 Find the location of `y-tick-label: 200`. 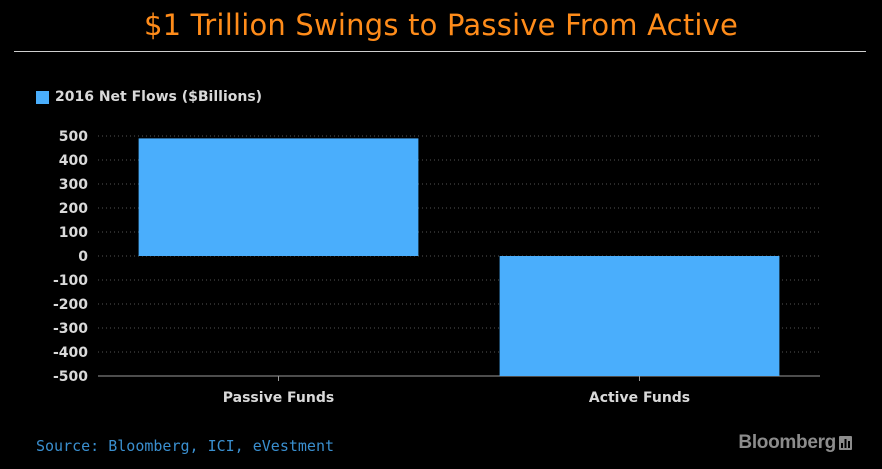

y-tick-label: 200 is located at coordinates (73, 209).